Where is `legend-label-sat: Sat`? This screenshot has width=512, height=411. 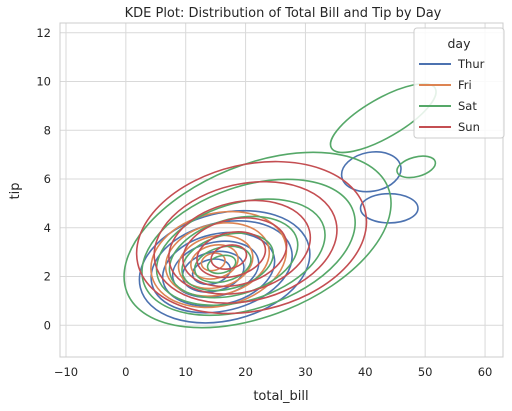 legend-label-sat: Sat is located at coordinates (467, 106).